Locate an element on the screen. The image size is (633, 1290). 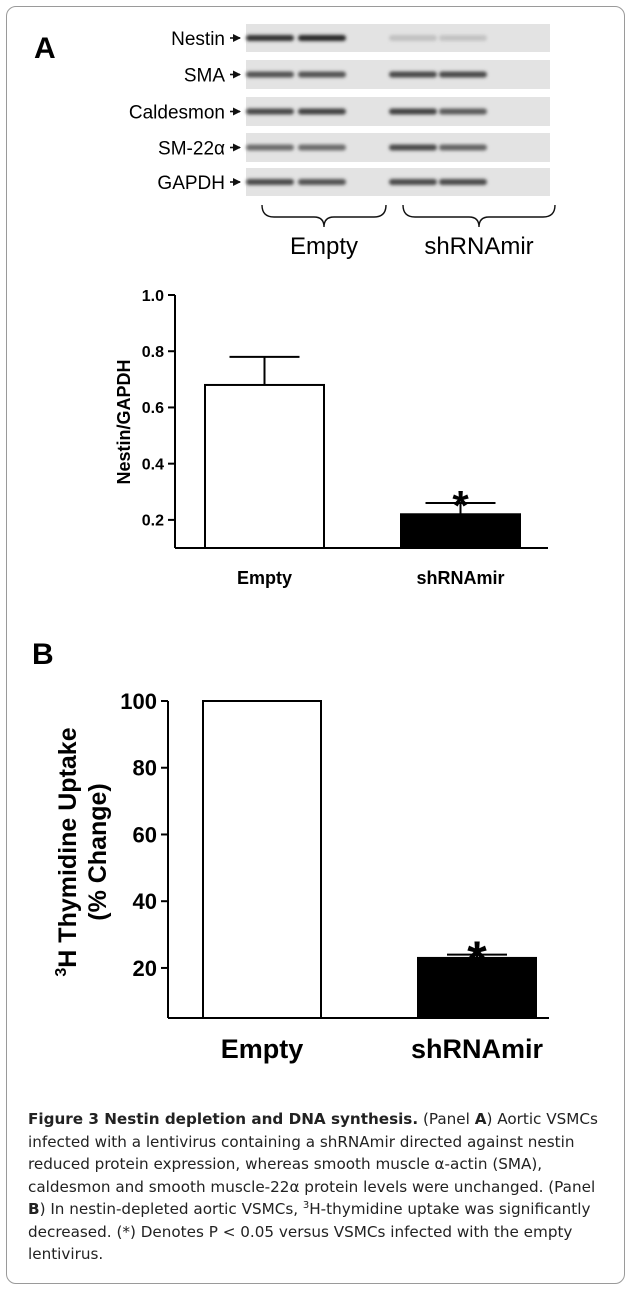
panel-a-label: A is located at coordinates (45, 48).